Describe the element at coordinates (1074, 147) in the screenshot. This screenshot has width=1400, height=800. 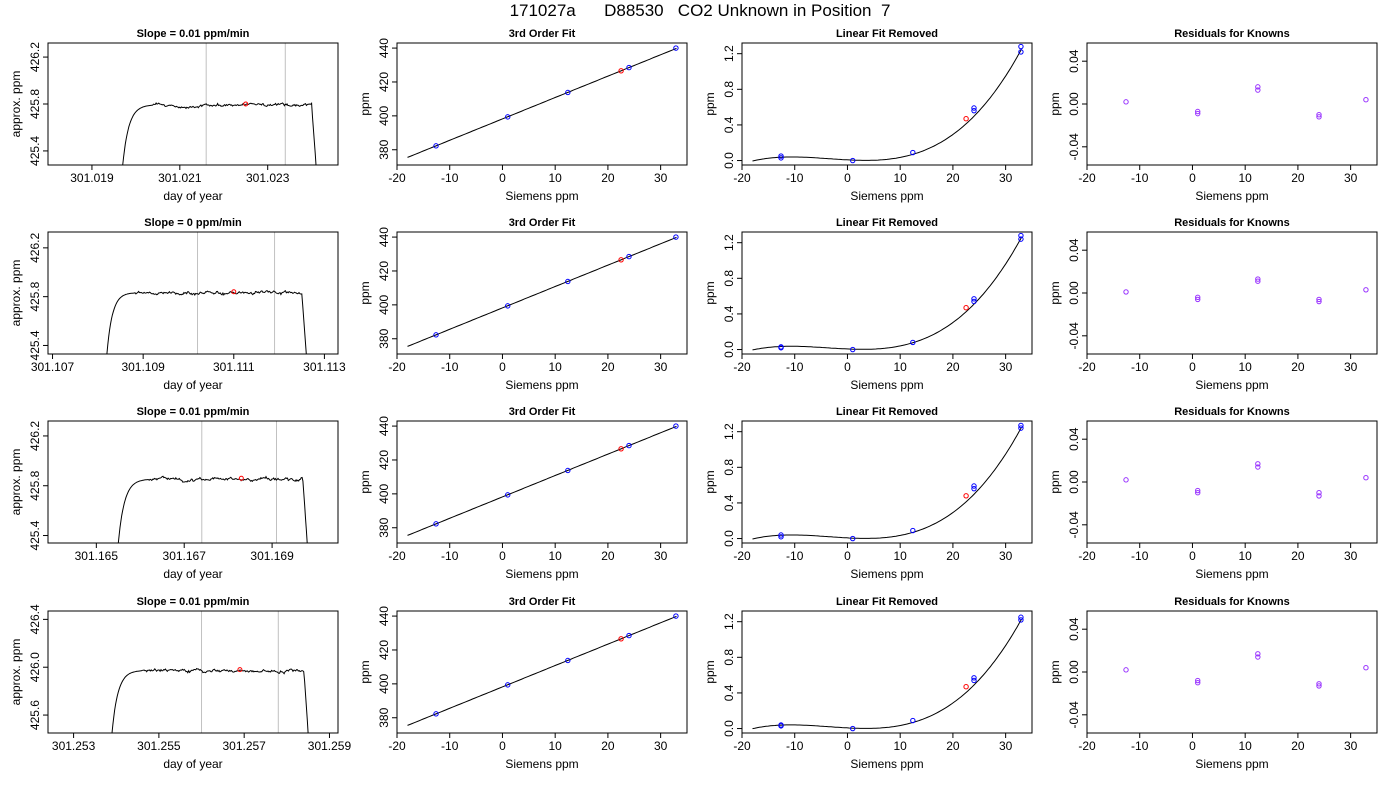
I see `y-tick-label: -0.04` at that location.